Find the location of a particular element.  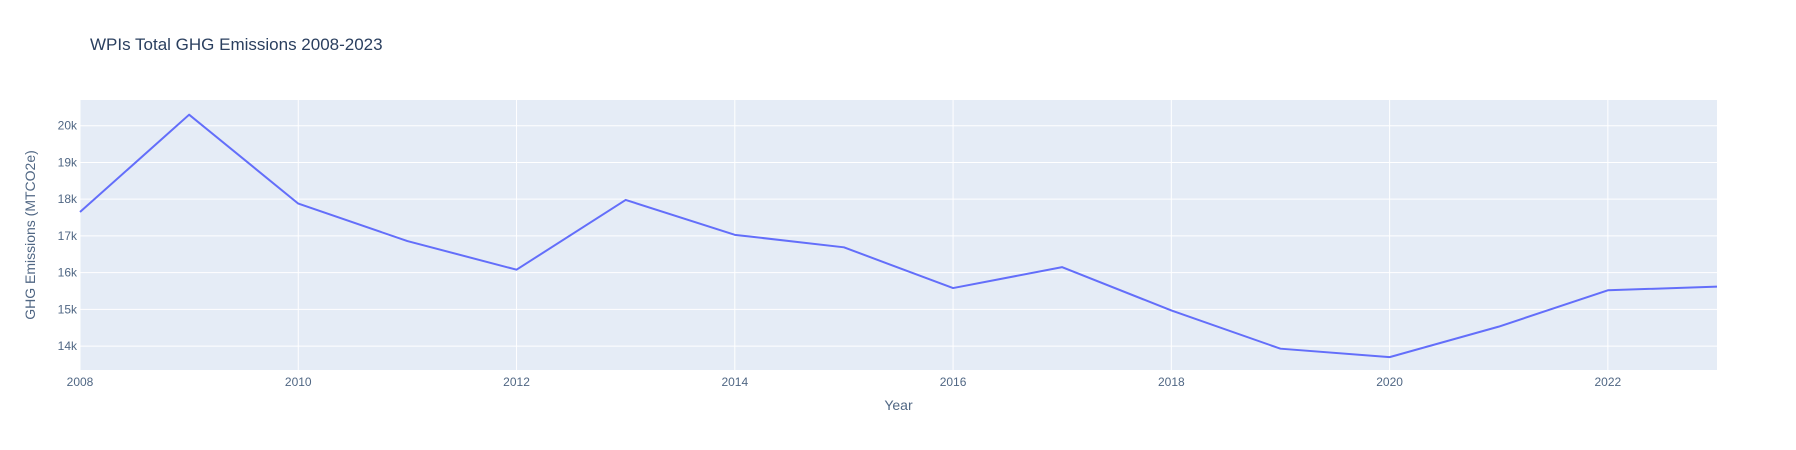

x-tick-label: 2018 is located at coordinates (1171, 382).